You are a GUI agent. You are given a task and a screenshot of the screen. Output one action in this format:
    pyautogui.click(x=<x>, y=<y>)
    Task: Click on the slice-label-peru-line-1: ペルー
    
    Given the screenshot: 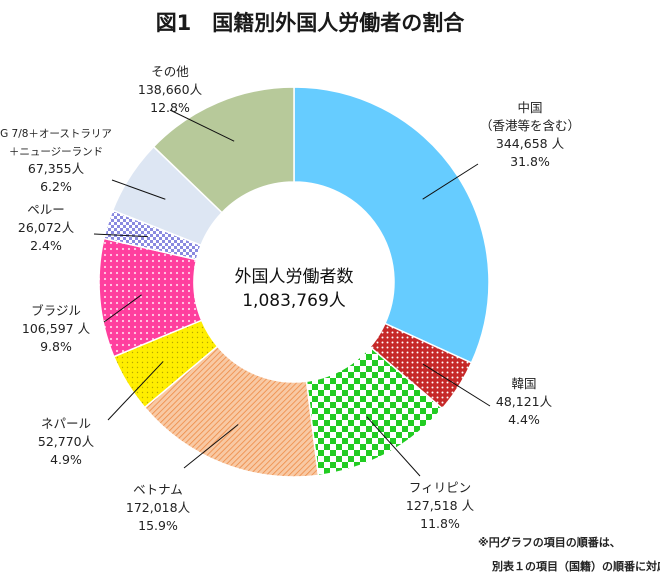 What is the action you would take?
    pyautogui.click(x=46, y=209)
    